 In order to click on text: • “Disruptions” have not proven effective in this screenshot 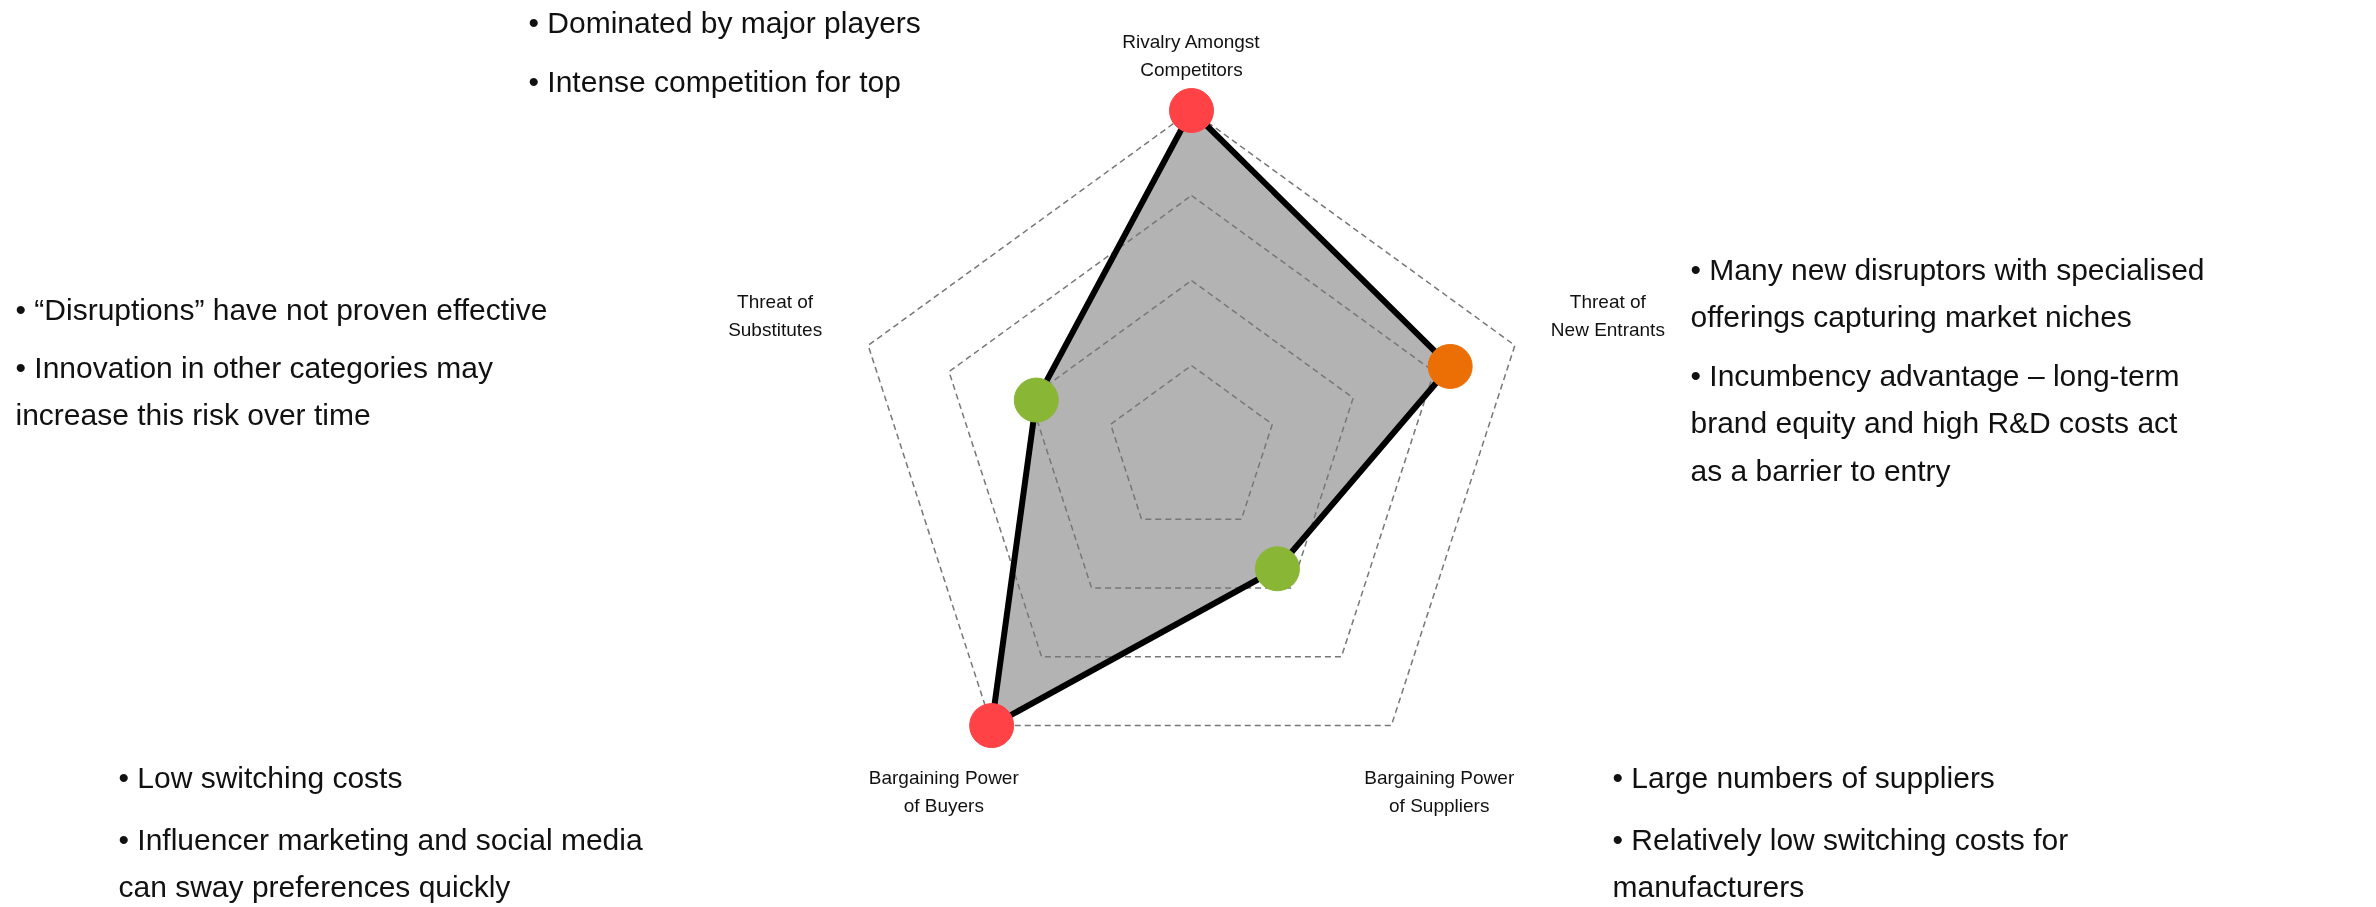, I will do `click(281, 309)`.